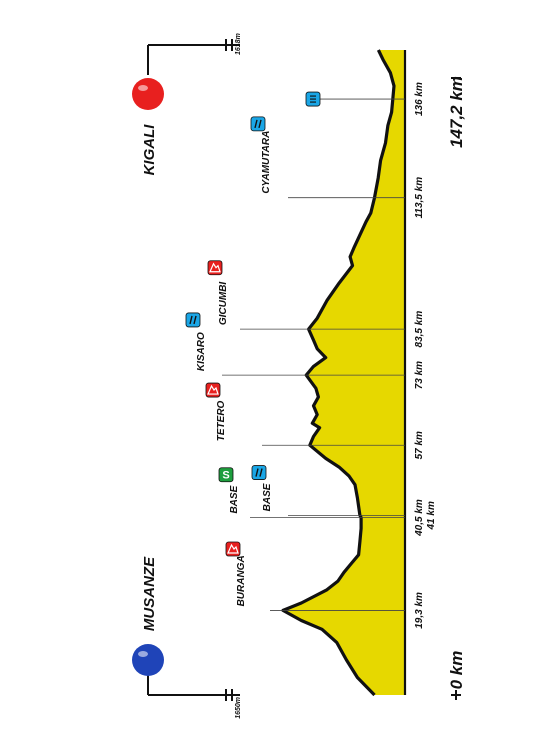 This screenshot has width=559, height=745. What do you see at coordinates (313, 99) in the screenshot?
I see `finish-line-glyph` at bounding box center [313, 99].